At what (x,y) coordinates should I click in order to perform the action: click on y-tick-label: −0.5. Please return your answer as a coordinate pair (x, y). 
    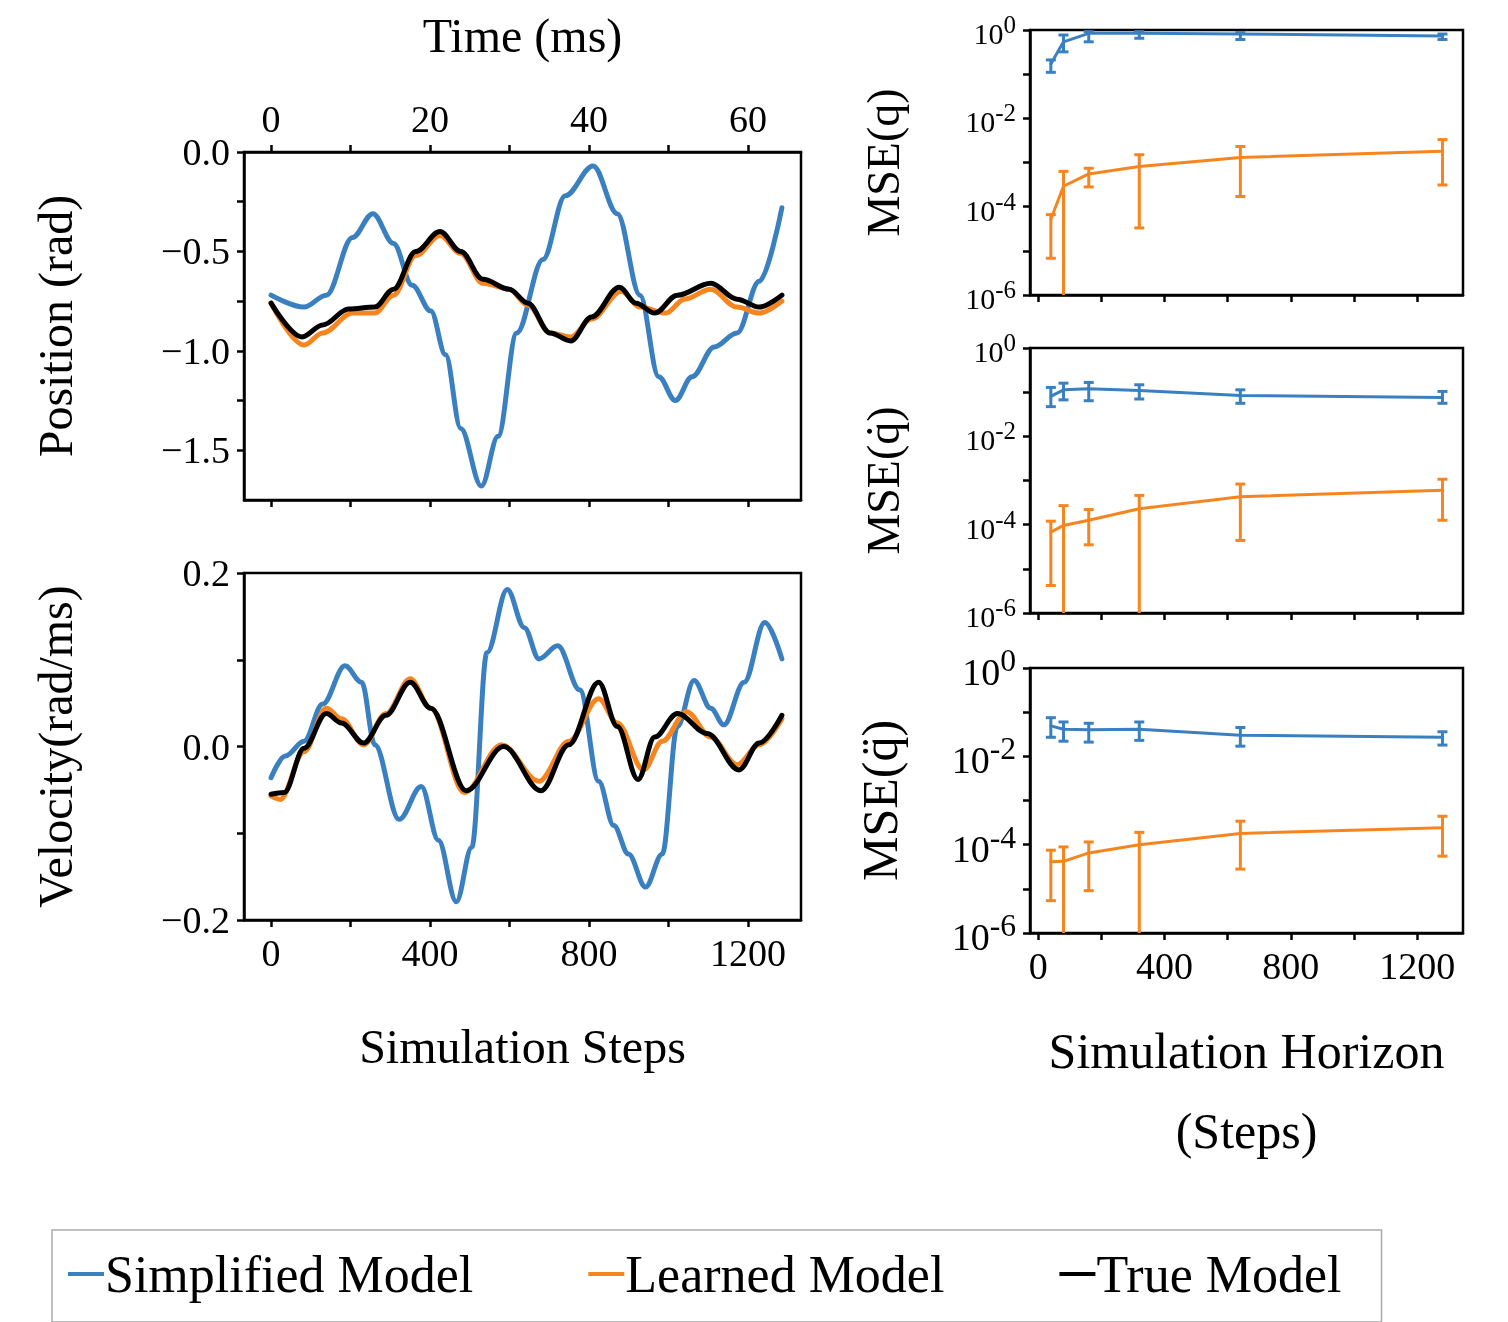
    Looking at the image, I should click on (195, 251).